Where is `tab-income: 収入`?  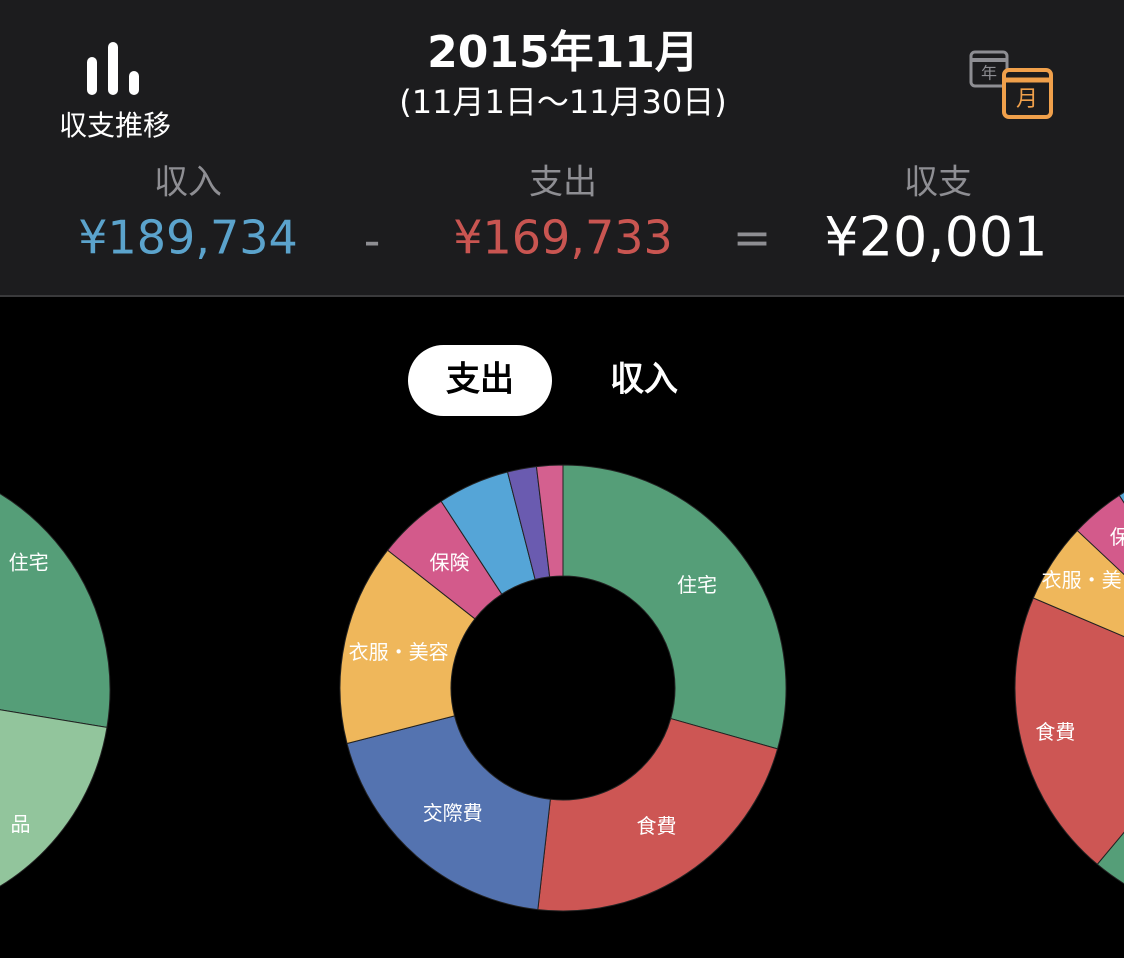
tab-income: 収入 is located at coordinates (644, 380).